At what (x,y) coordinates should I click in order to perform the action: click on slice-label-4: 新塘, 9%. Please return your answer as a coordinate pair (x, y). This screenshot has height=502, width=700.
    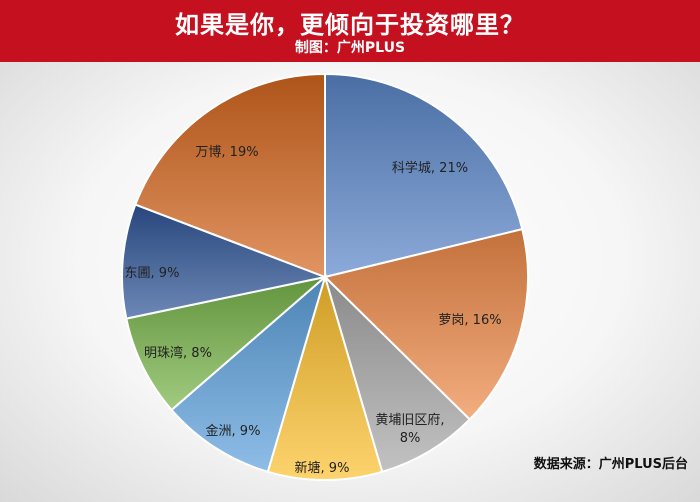
    Looking at the image, I should click on (322, 468).